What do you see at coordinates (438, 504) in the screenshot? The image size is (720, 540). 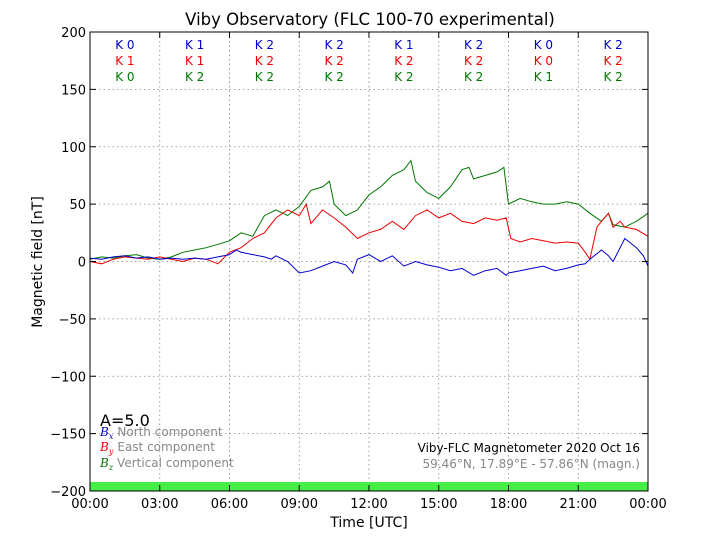 I see `x-tick-label: 15:00` at bounding box center [438, 504].